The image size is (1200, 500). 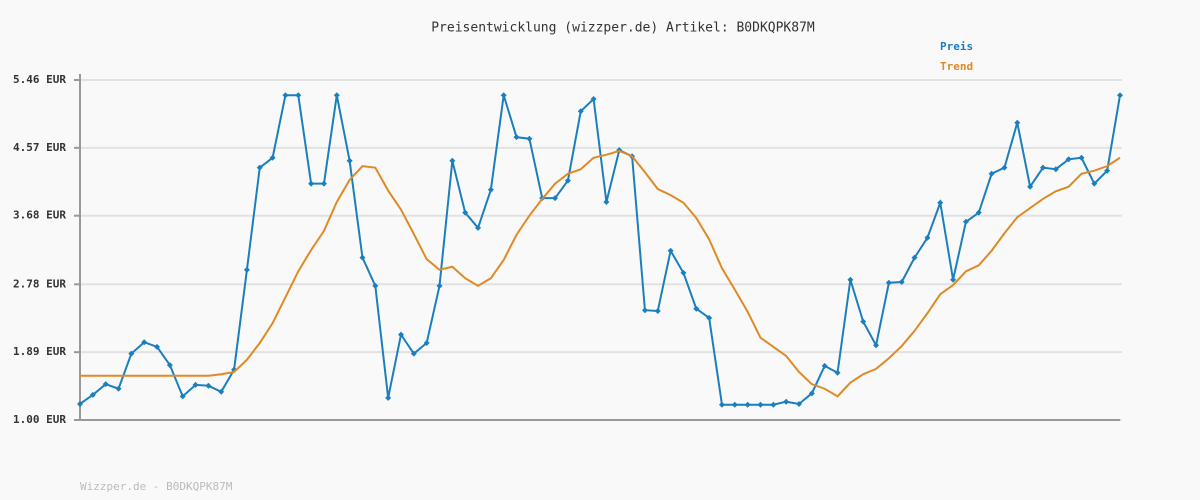 I want to click on footer: Wizzper.de - B0DKQPK87M, so click(x=156, y=486).